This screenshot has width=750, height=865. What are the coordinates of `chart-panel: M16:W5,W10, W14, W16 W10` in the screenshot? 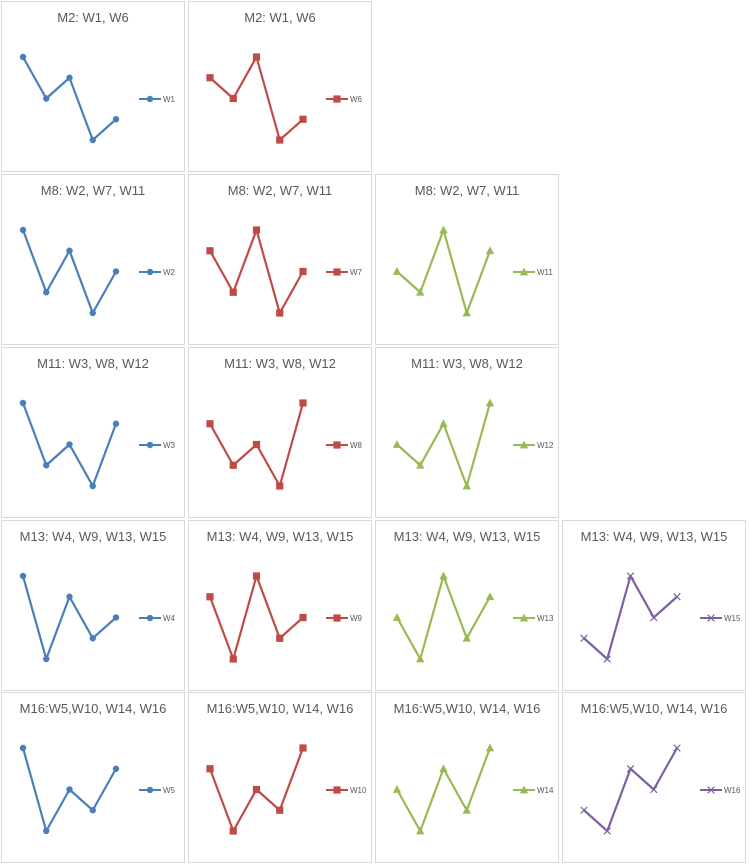 It's located at (280, 777).